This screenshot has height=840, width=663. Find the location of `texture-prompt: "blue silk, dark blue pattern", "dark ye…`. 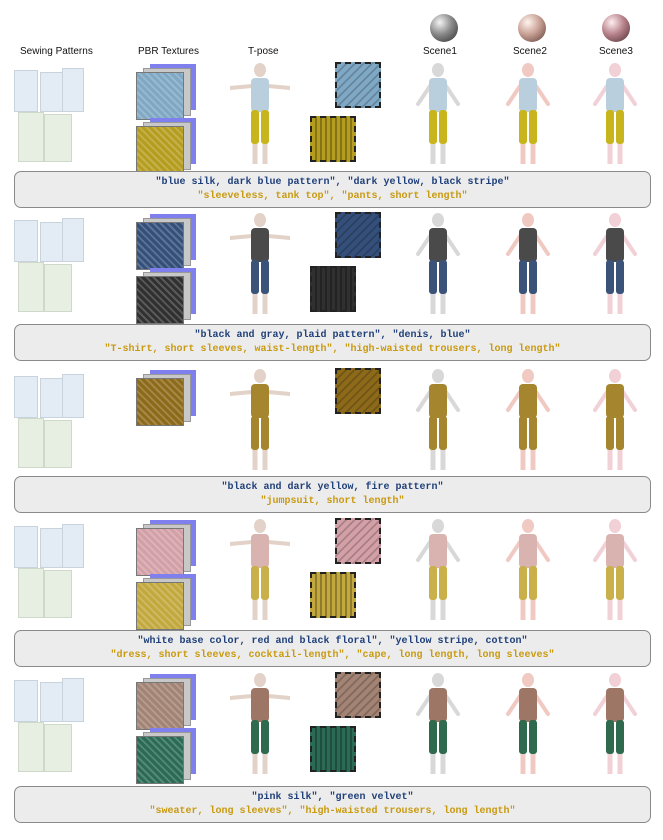

texture-prompt: "blue silk, dark blue pattern", "dark ye… is located at coordinates (332, 182).